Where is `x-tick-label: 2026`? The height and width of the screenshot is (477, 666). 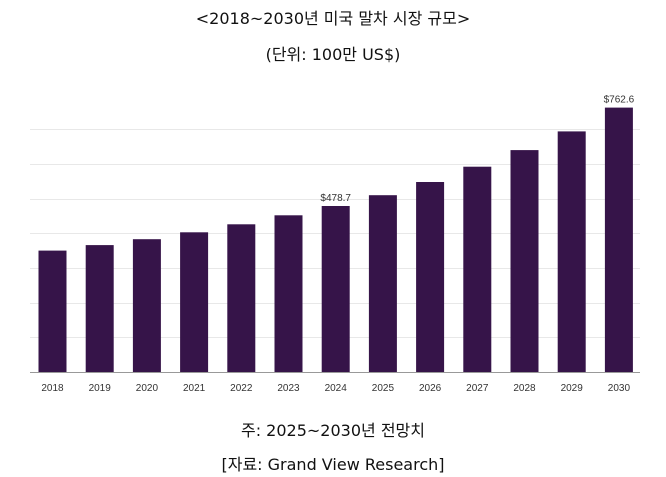 x-tick-label: 2026 is located at coordinates (430, 388).